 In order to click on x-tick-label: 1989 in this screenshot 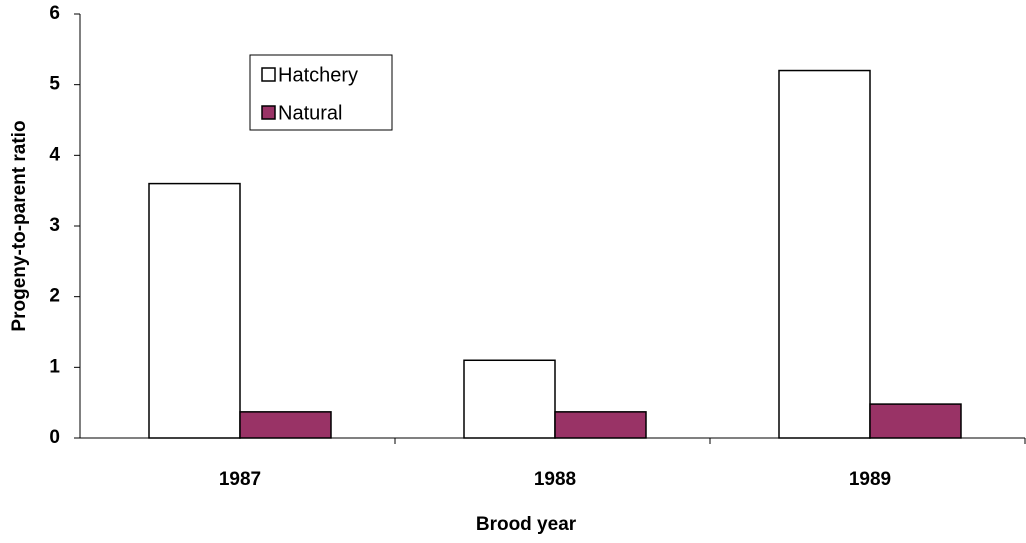, I will do `click(870, 479)`.